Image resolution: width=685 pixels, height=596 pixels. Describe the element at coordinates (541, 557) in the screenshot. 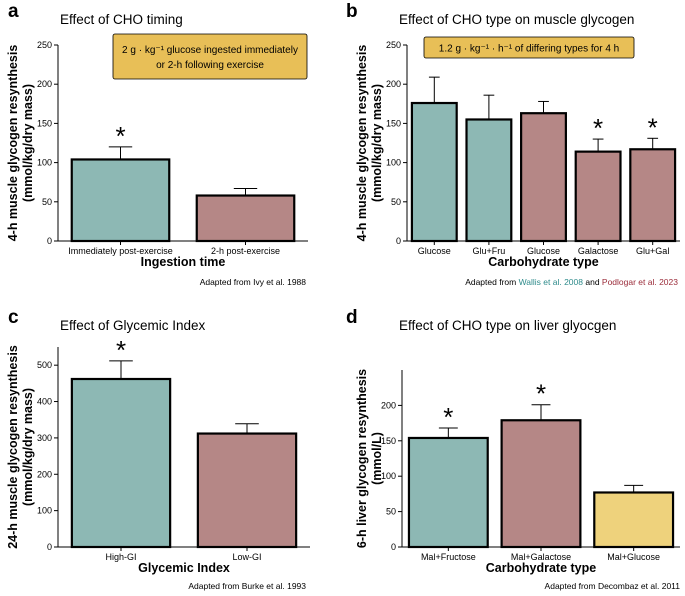

I see `x-tick-label: Mal+Galactose` at that location.